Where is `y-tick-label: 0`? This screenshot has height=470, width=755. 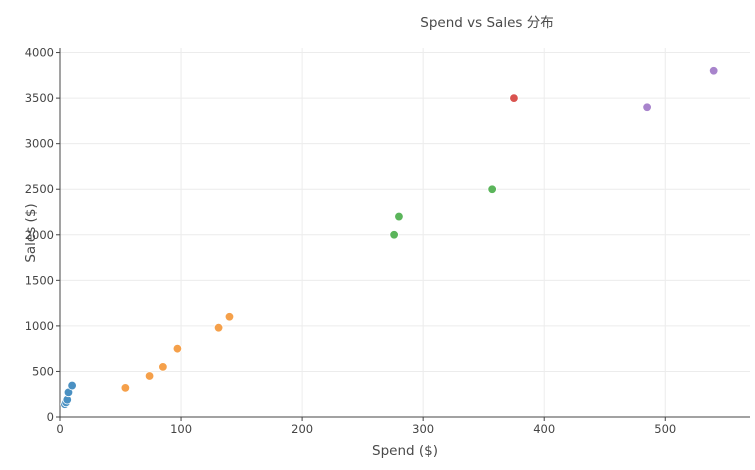 y-tick-label: 0 is located at coordinates (50, 417).